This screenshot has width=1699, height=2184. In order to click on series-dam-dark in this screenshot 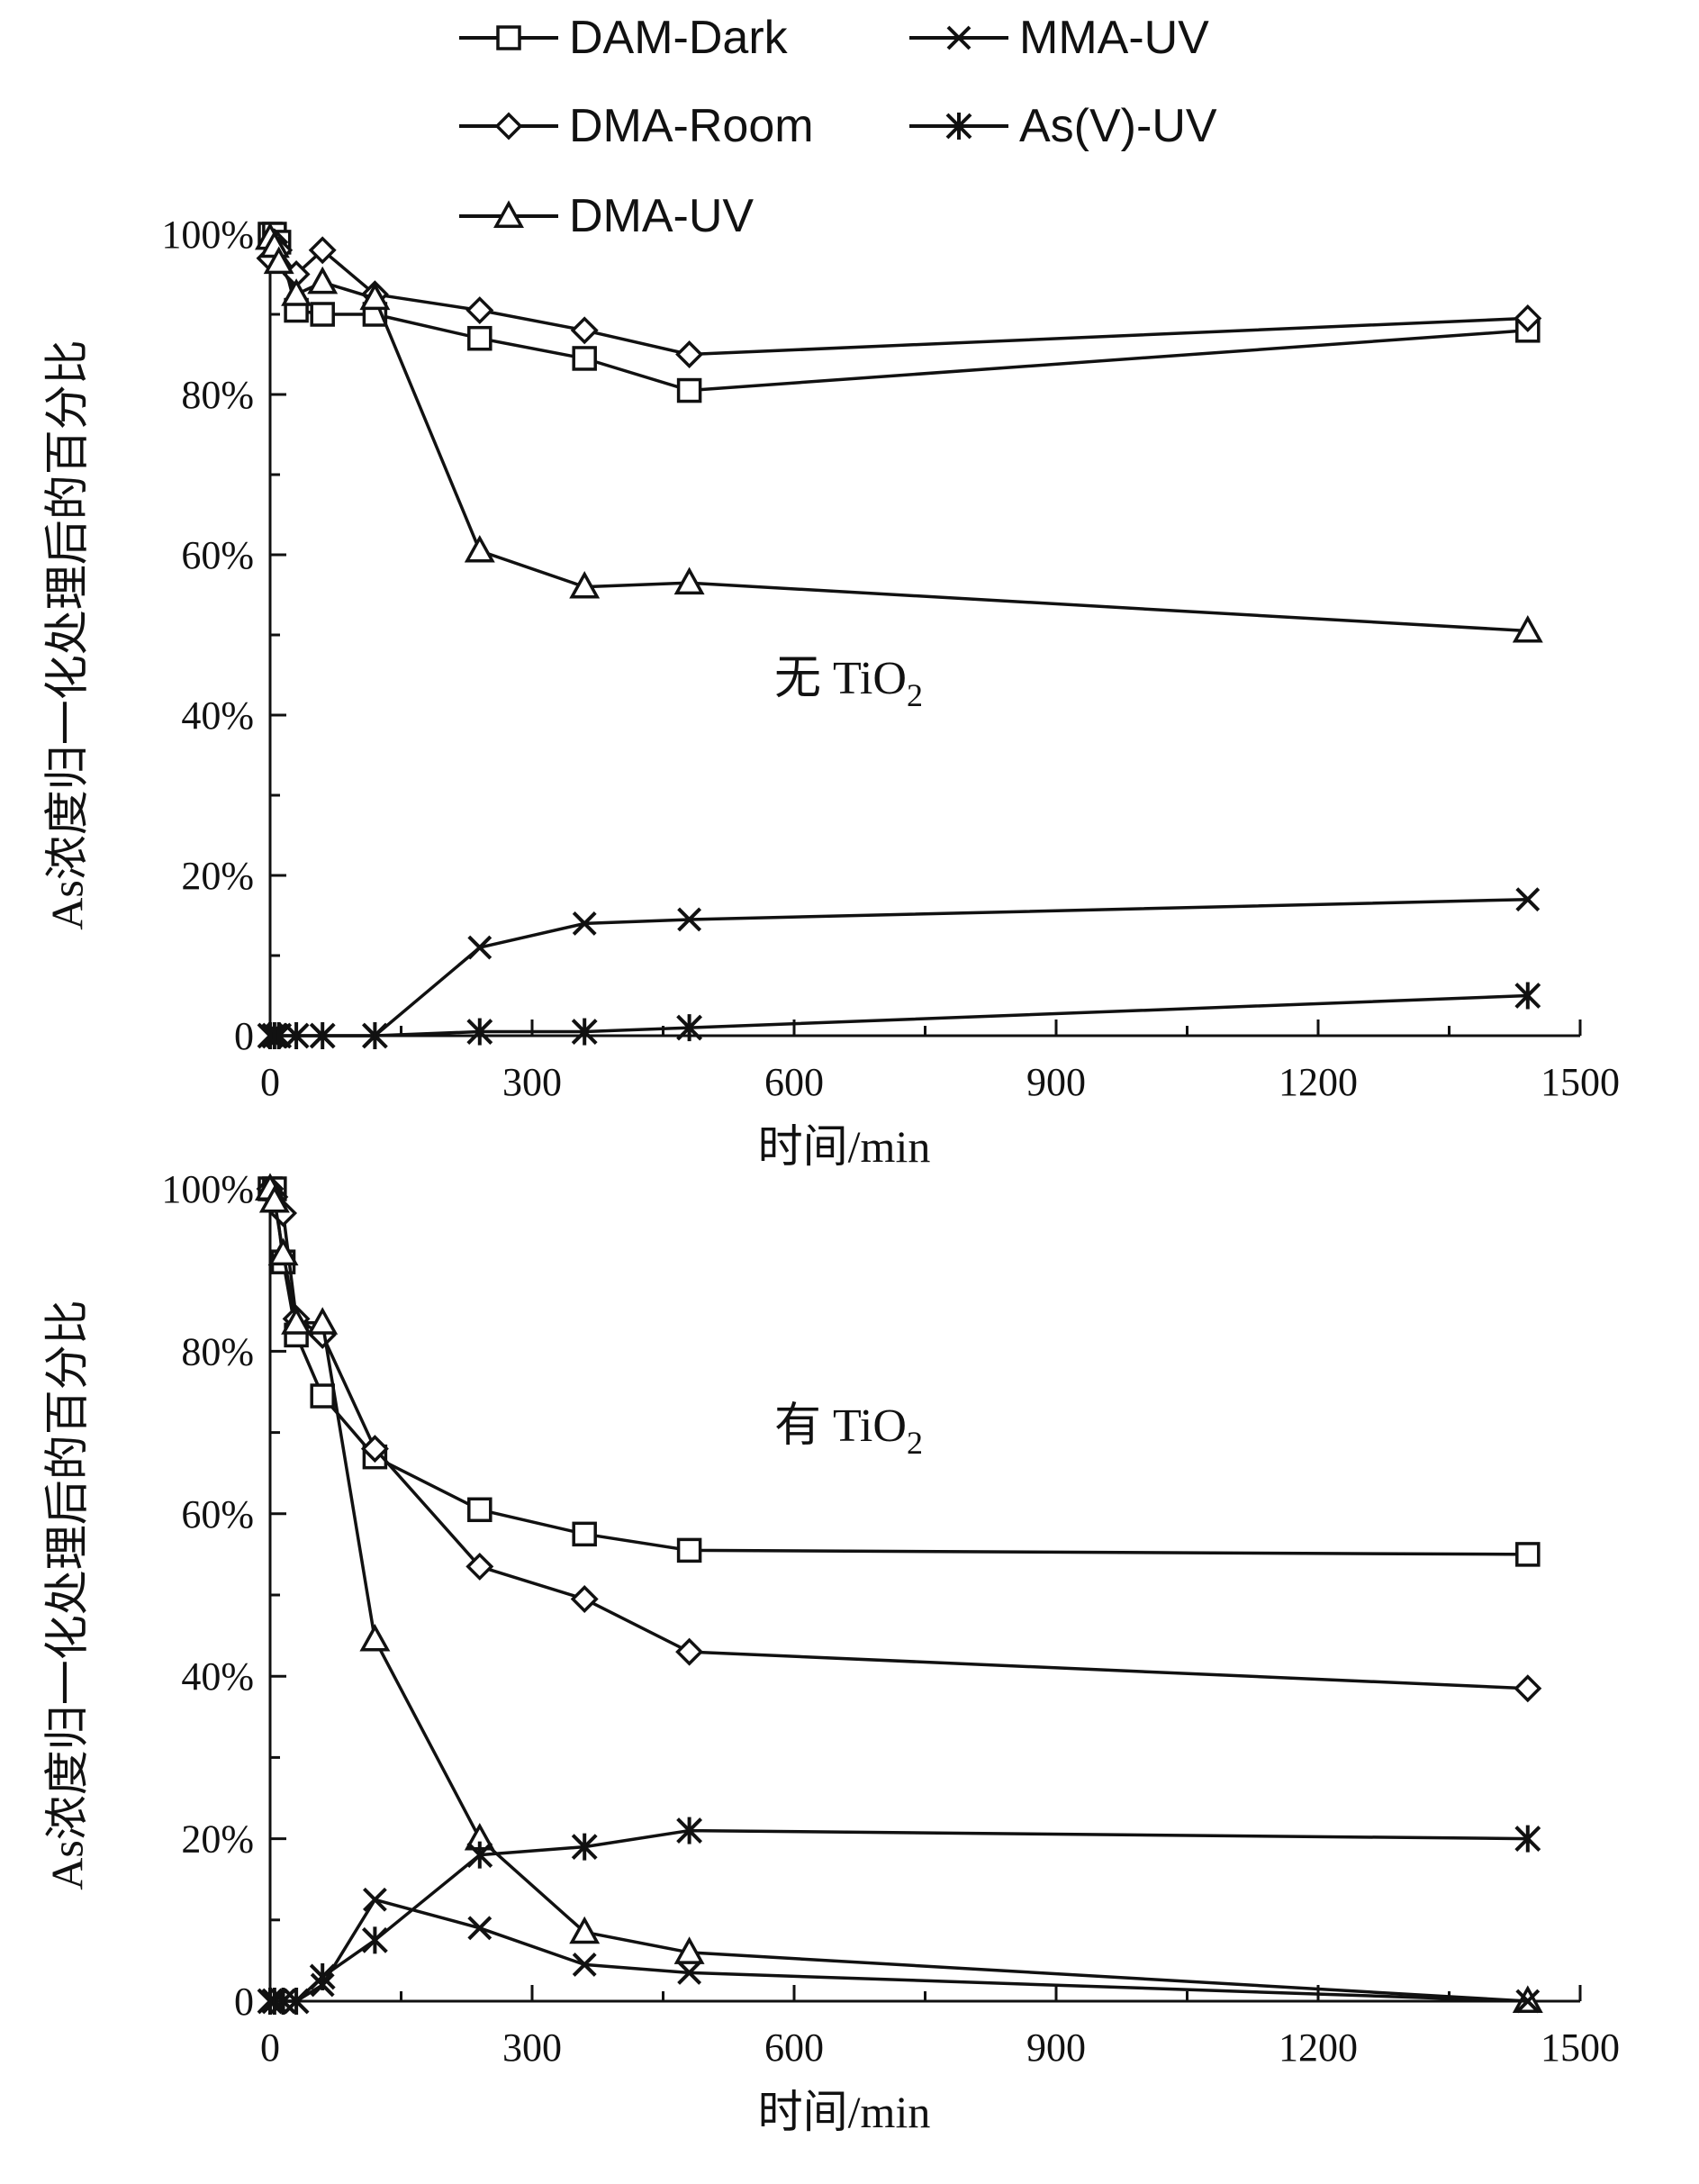, I will do `click(899, 312)`.